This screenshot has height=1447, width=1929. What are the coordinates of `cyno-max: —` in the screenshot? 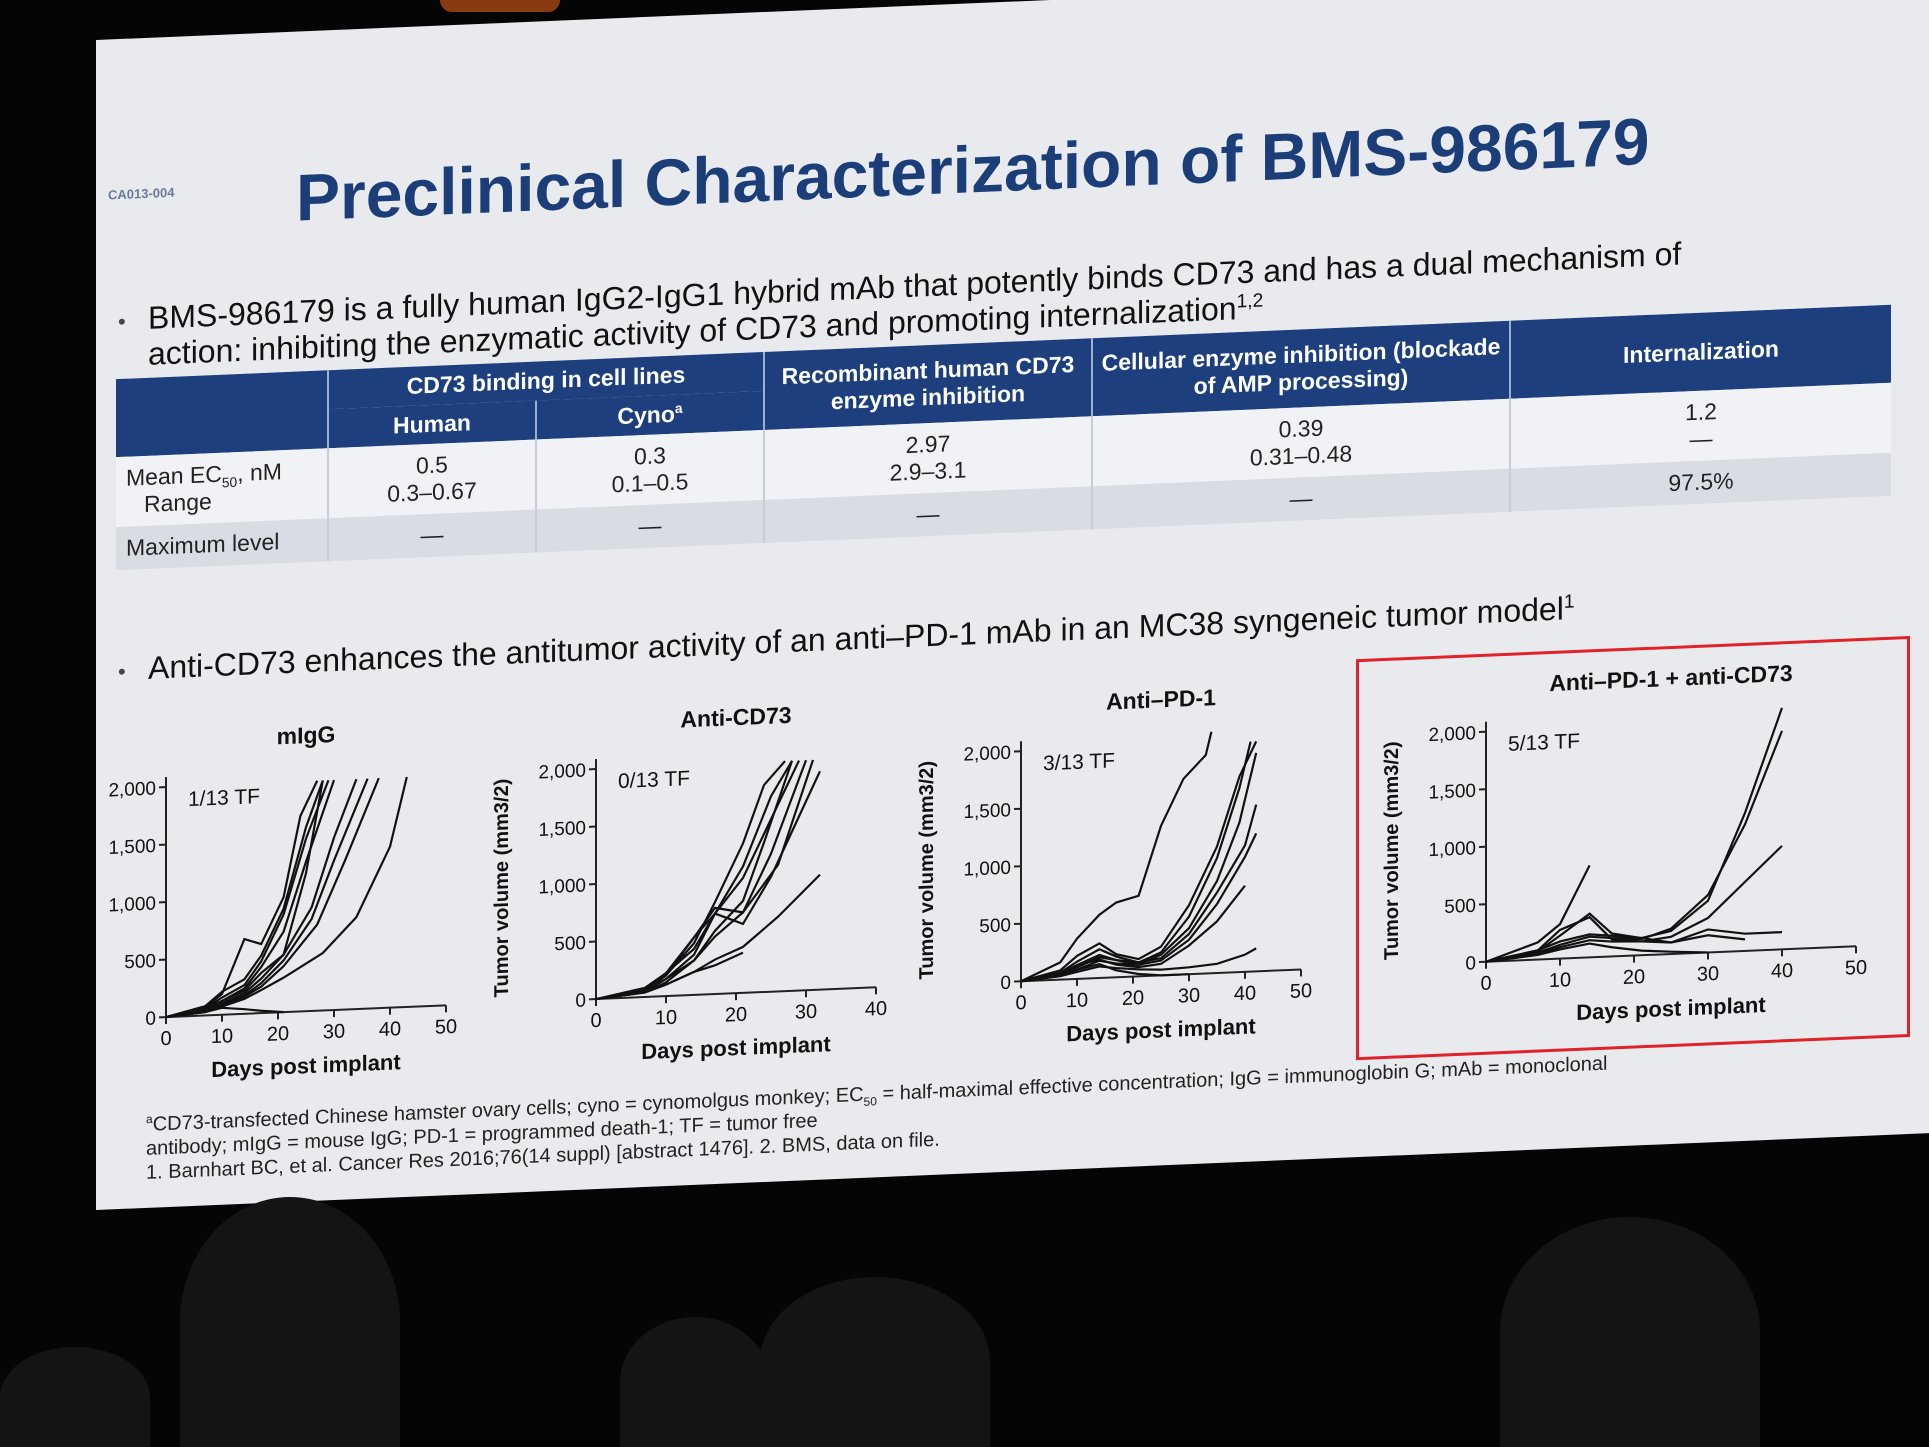 It's located at (650, 526).